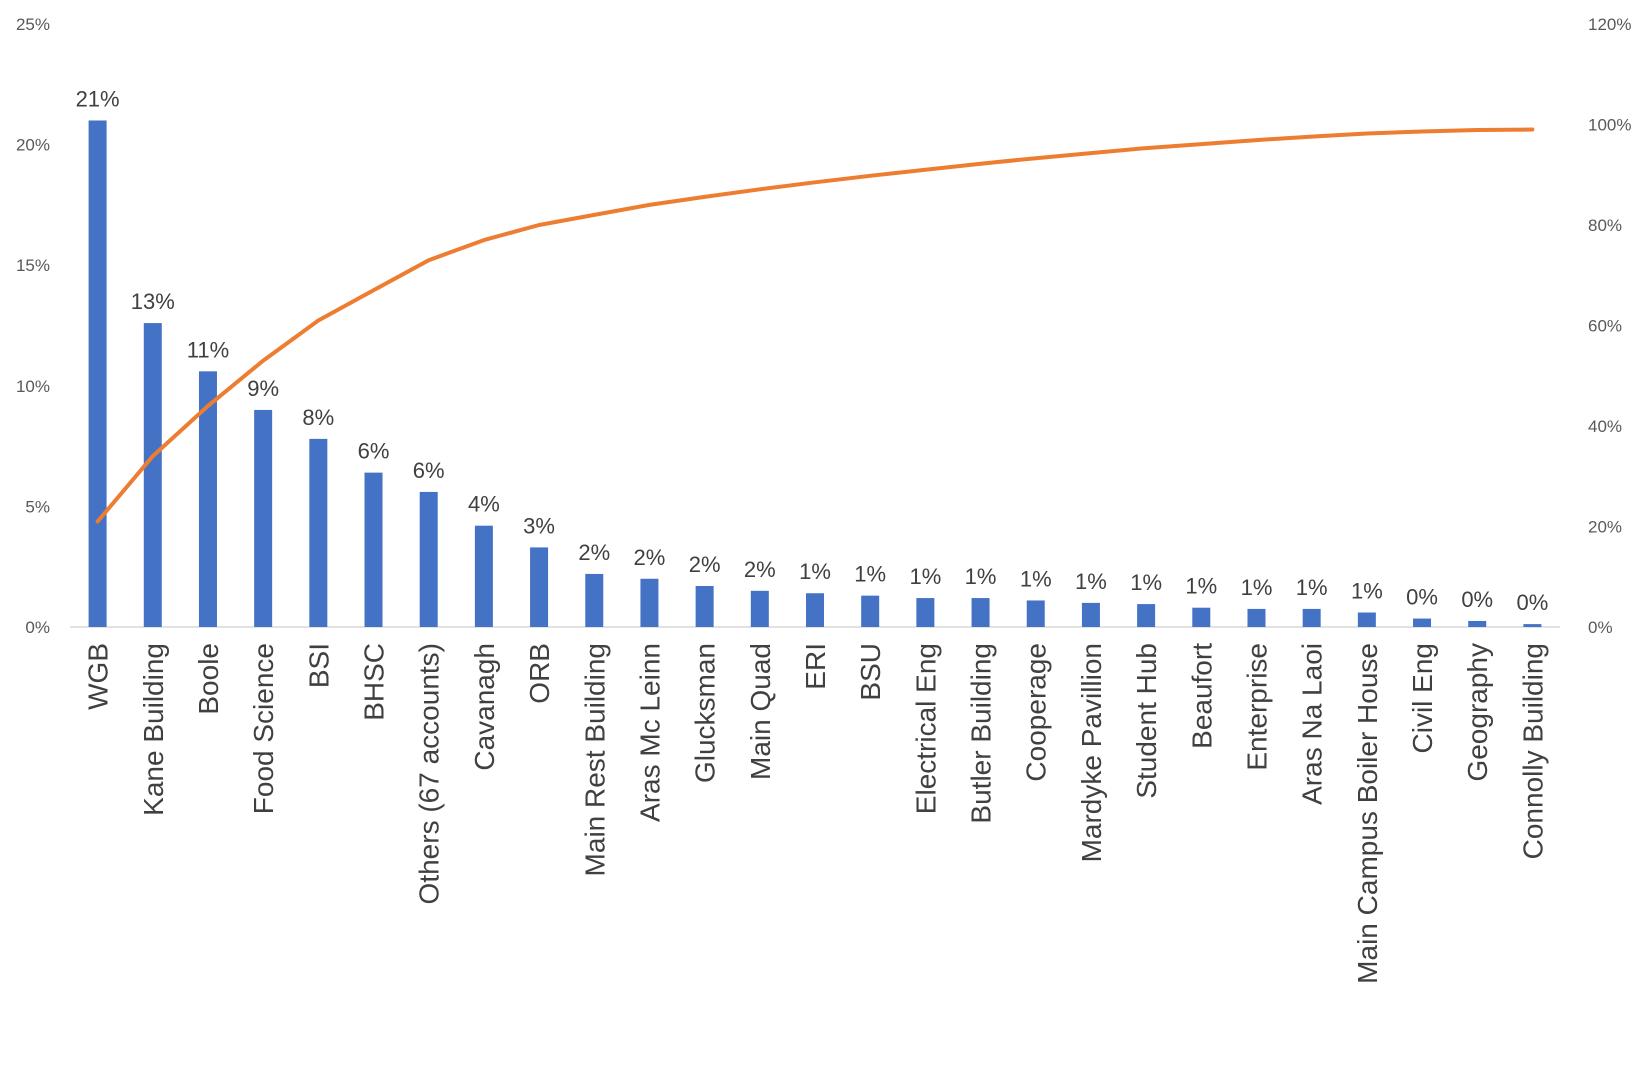 The width and height of the screenshot is (1642, 1088). What do you see at coordinates (1091, 752) in the screenshot?
I see `category-label: Mardyke Pavillion` at bounding box center [1091, 752].